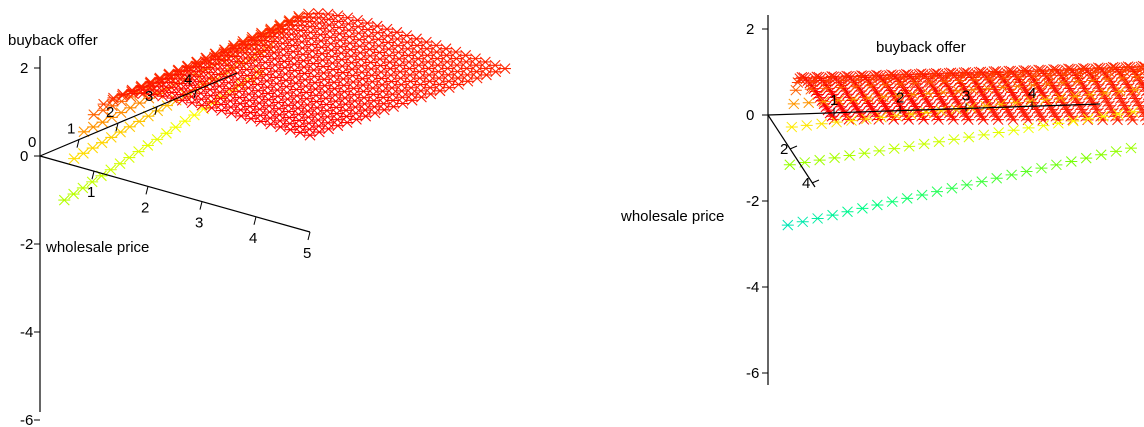 The width and height of the screenshot is (1144, 427). I want to click on buyback-axis-left, so click(138, 114).